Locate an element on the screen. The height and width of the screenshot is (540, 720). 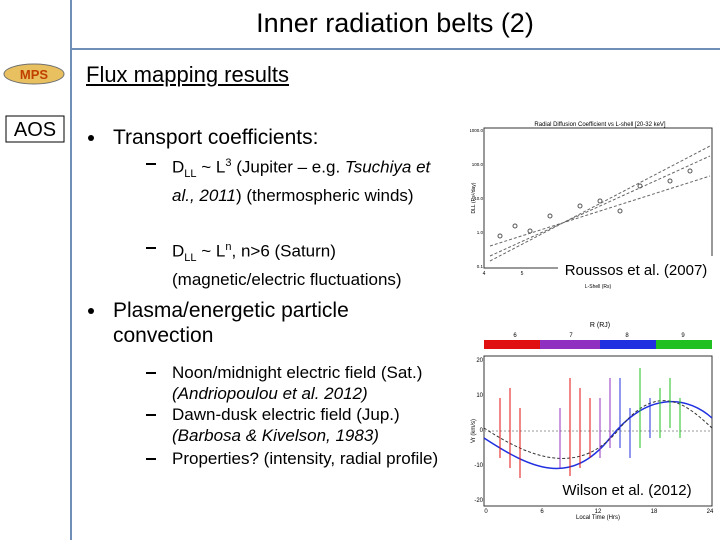
band-purple is located at coordinates (570, 344).